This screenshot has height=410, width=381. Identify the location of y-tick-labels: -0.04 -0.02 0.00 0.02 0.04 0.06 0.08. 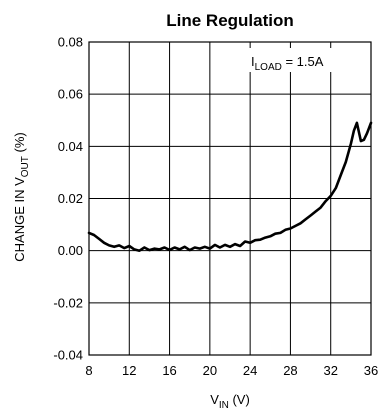
(68, 199).